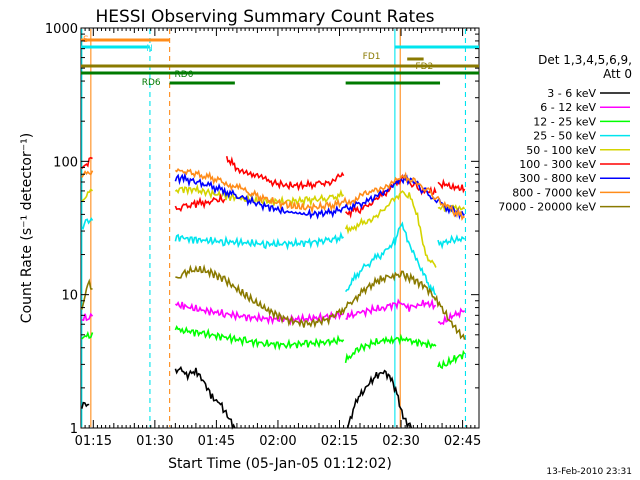 This screenshot has width=640, height=480. Describe the element at coordinates (93, 441) in the screenshot. I see `x-tick-label: 01:15` at that location.